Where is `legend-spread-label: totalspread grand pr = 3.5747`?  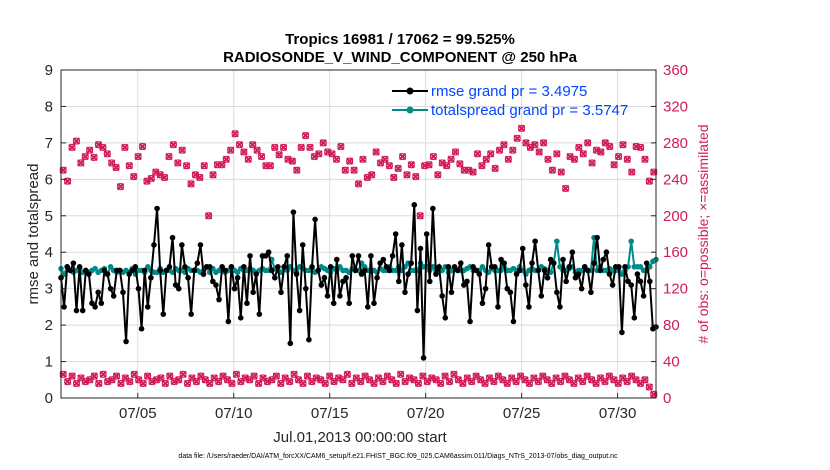
legend-spread-label: totalspread grand pr = 3.5747 is located at coordinates (529, 110).